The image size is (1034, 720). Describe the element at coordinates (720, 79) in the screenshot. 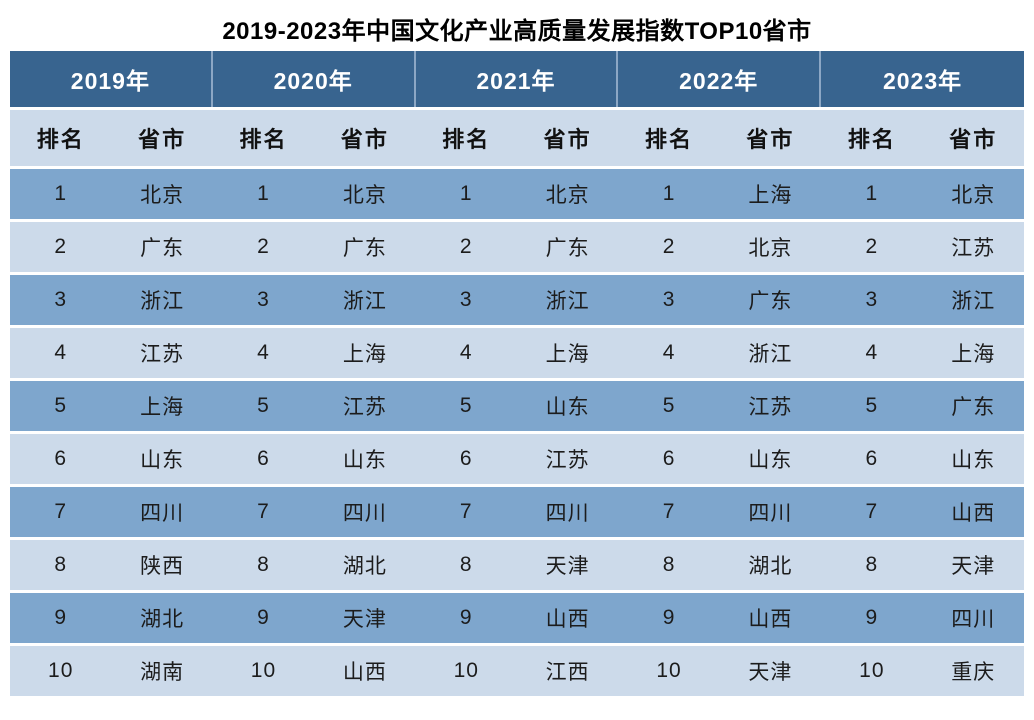

I see `year-header: 2022年` at that location.